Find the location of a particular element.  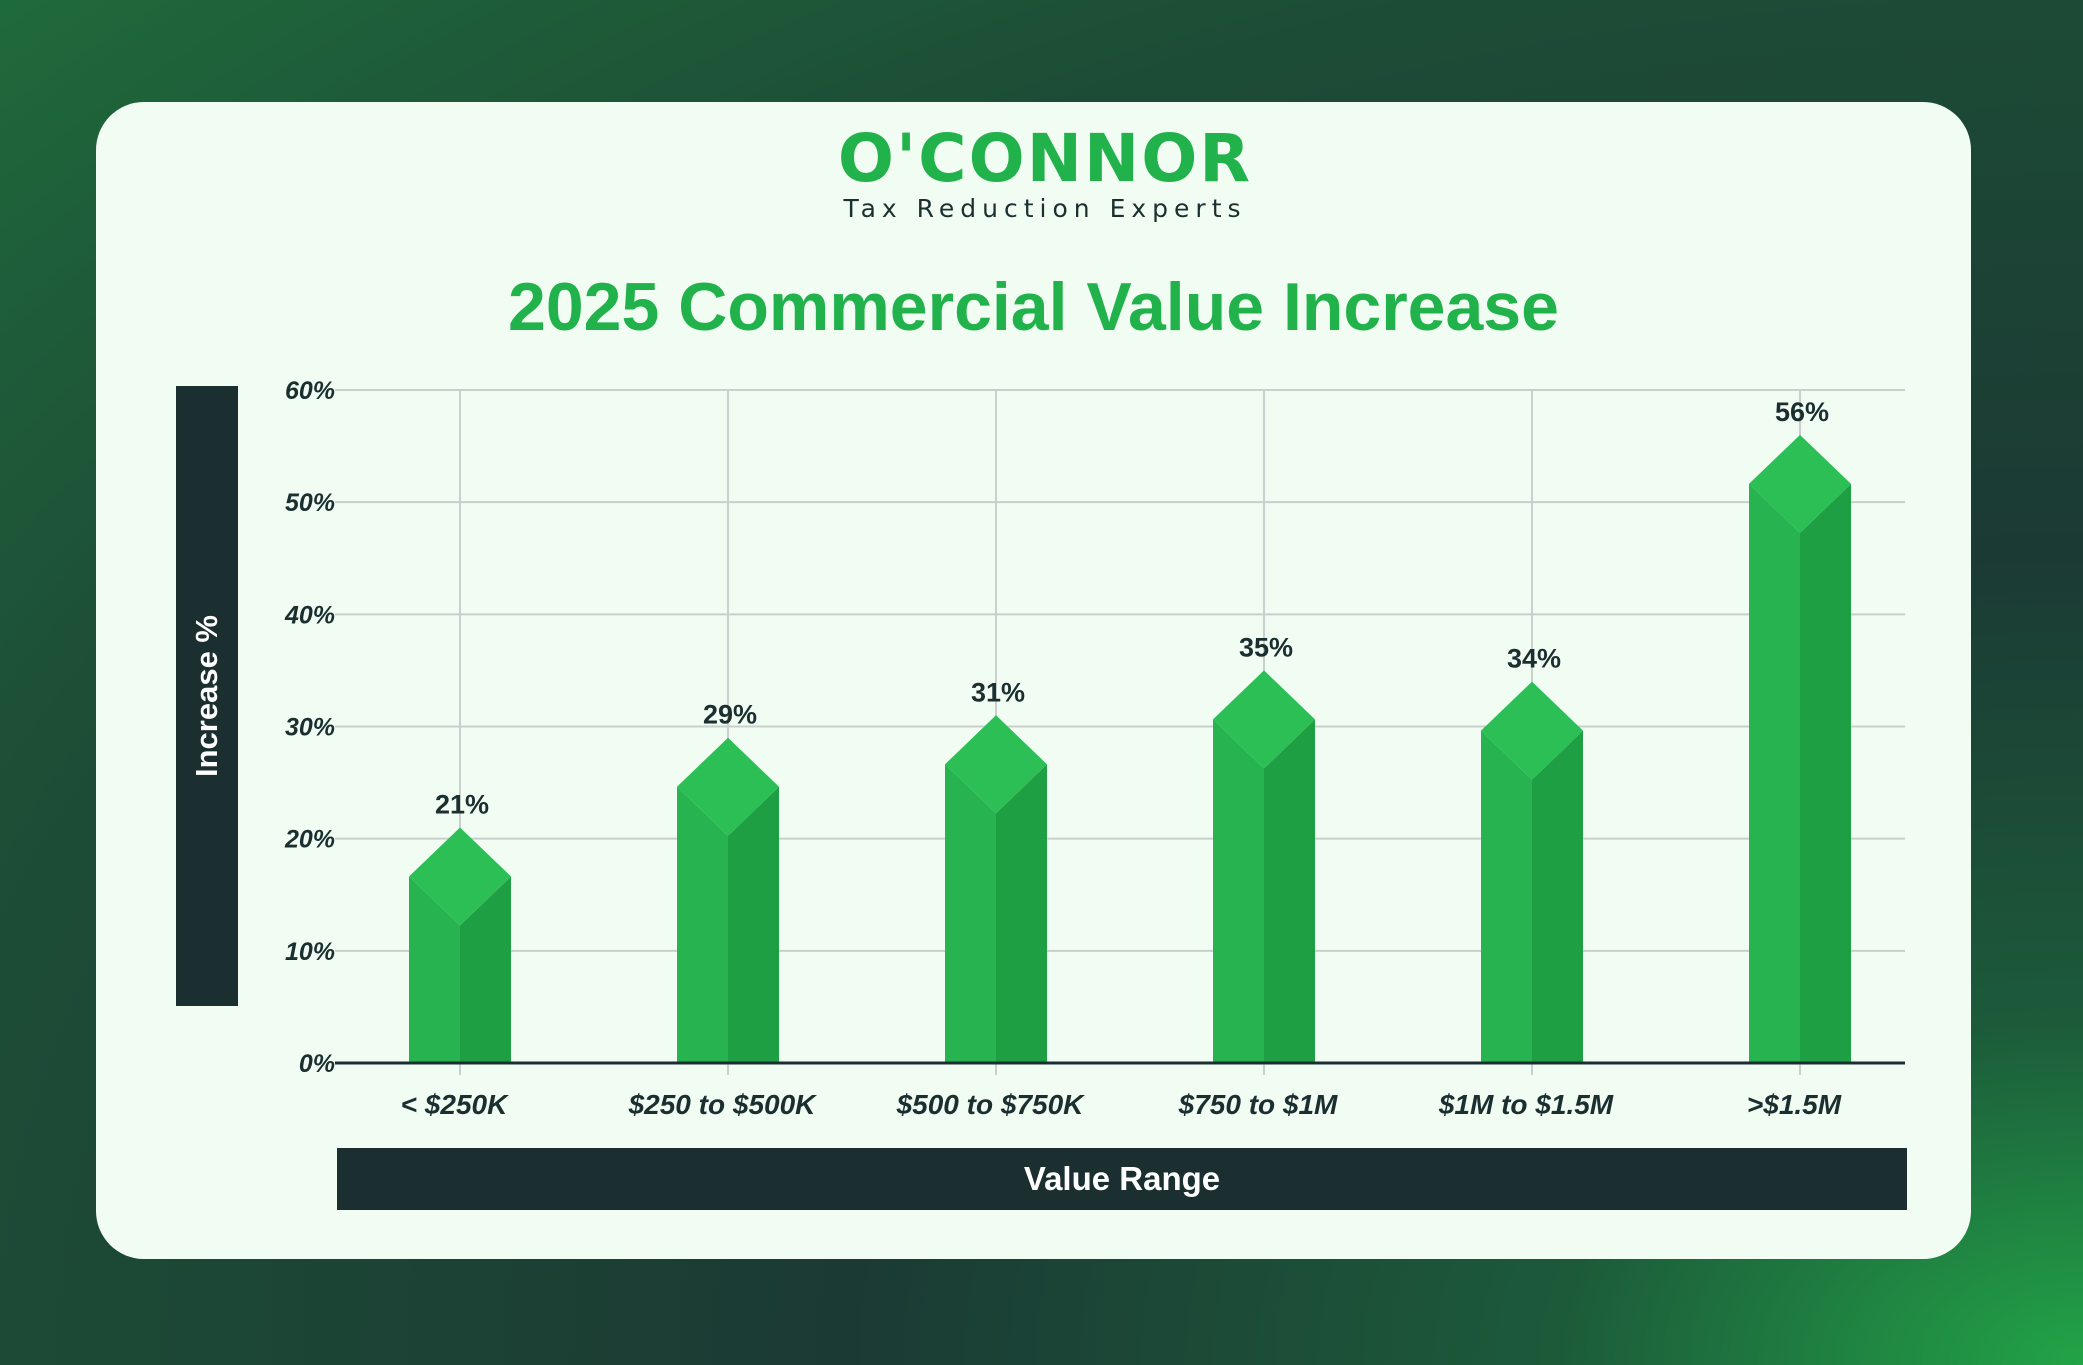

data-label: 56% is located at coordinates (1802, 412).